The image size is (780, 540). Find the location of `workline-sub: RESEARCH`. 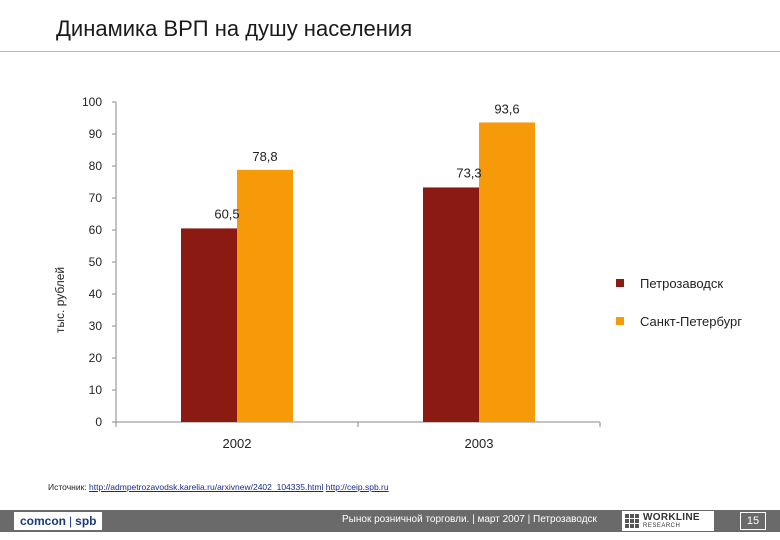

workline-sub: RESEARCH is located at coordinates (662, 526).